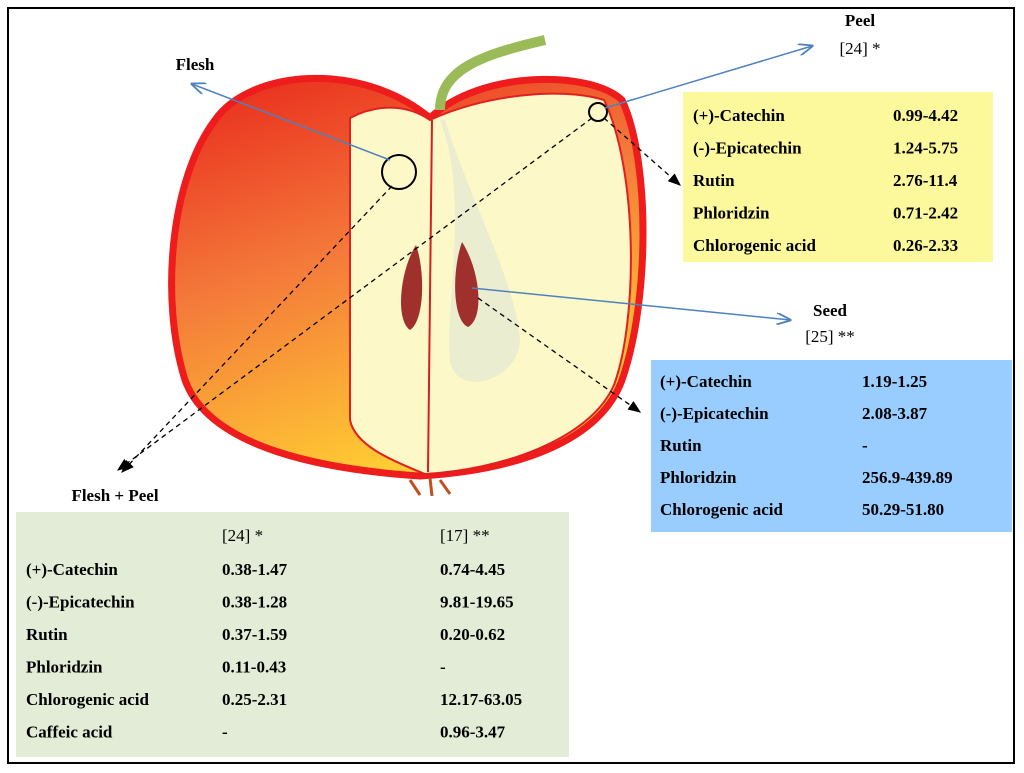  I want to click on flesh-label: Flesh, so click(195, 64).